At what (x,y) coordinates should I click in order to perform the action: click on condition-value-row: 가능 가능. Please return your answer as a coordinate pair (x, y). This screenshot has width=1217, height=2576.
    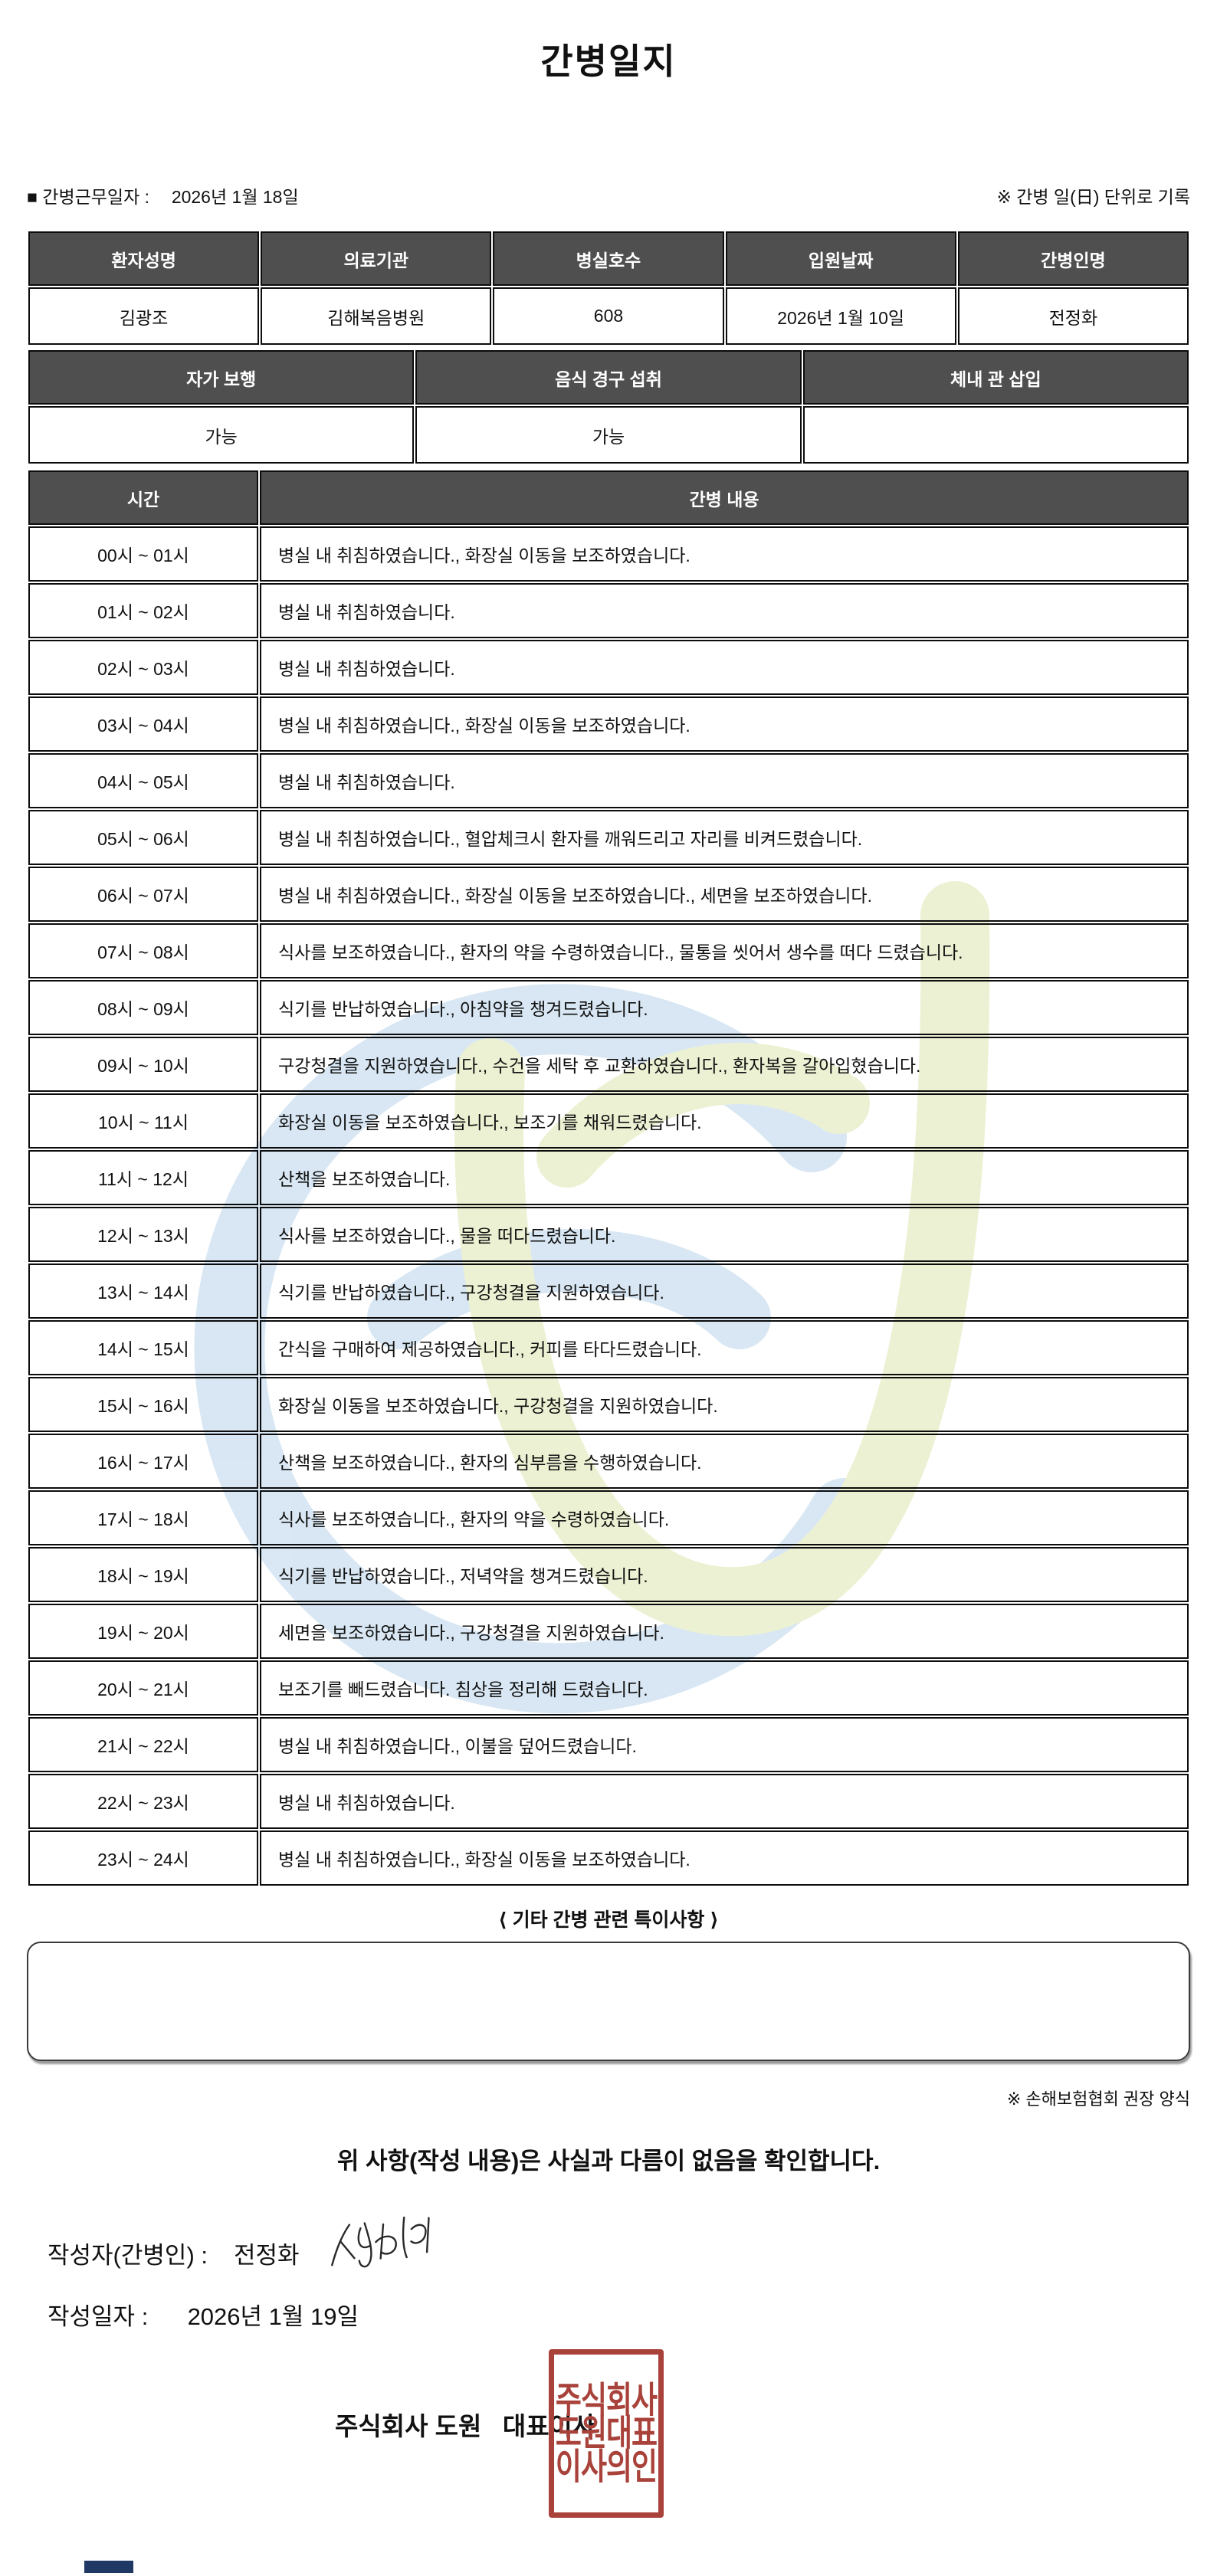
    Looking at the image, I should click on (608, 435).